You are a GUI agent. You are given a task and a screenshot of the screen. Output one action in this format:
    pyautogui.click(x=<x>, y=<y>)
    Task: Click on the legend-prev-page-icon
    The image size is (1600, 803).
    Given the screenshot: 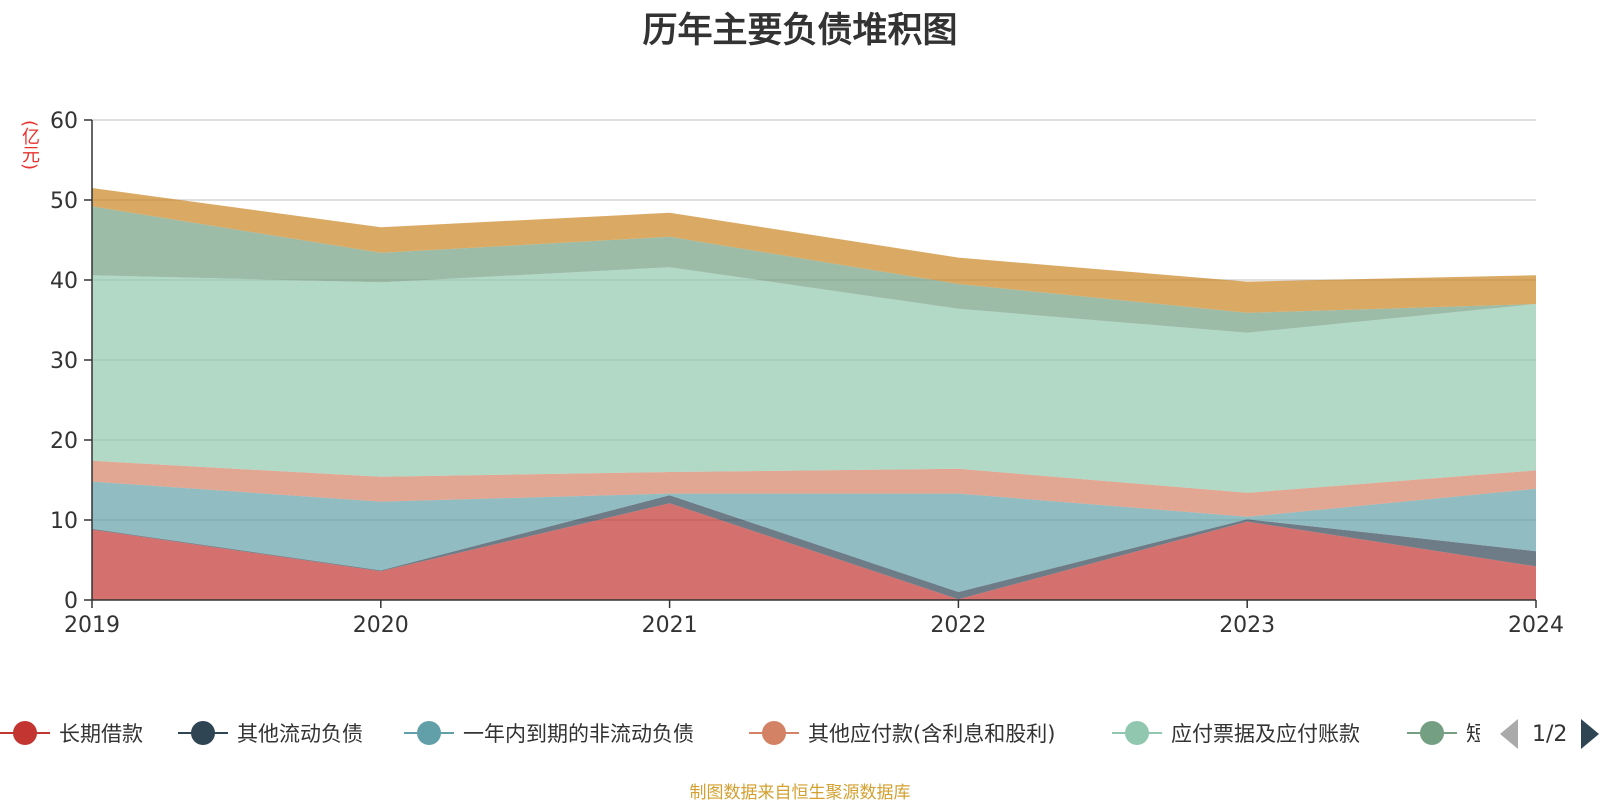 What is the action you would take?
    pyautogui.click(x=1509, y=734)
    